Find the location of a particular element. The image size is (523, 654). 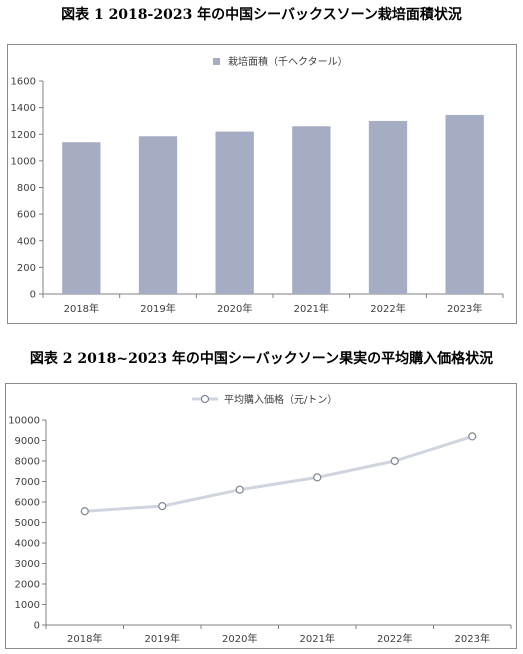

y-tick-label: 6000 is located at coordinates (27, 503).